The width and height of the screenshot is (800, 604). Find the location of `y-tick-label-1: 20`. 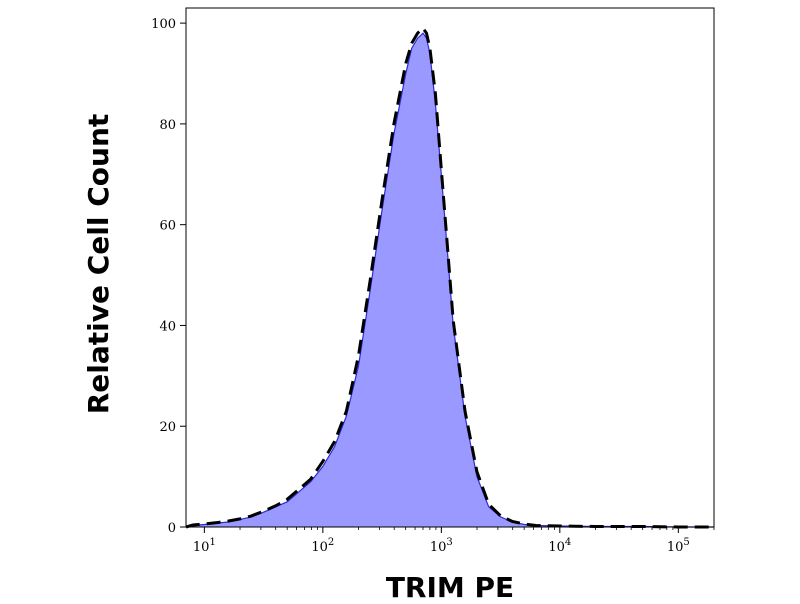

y-tick-label-1: 20 is located at coordinates (167, 427).